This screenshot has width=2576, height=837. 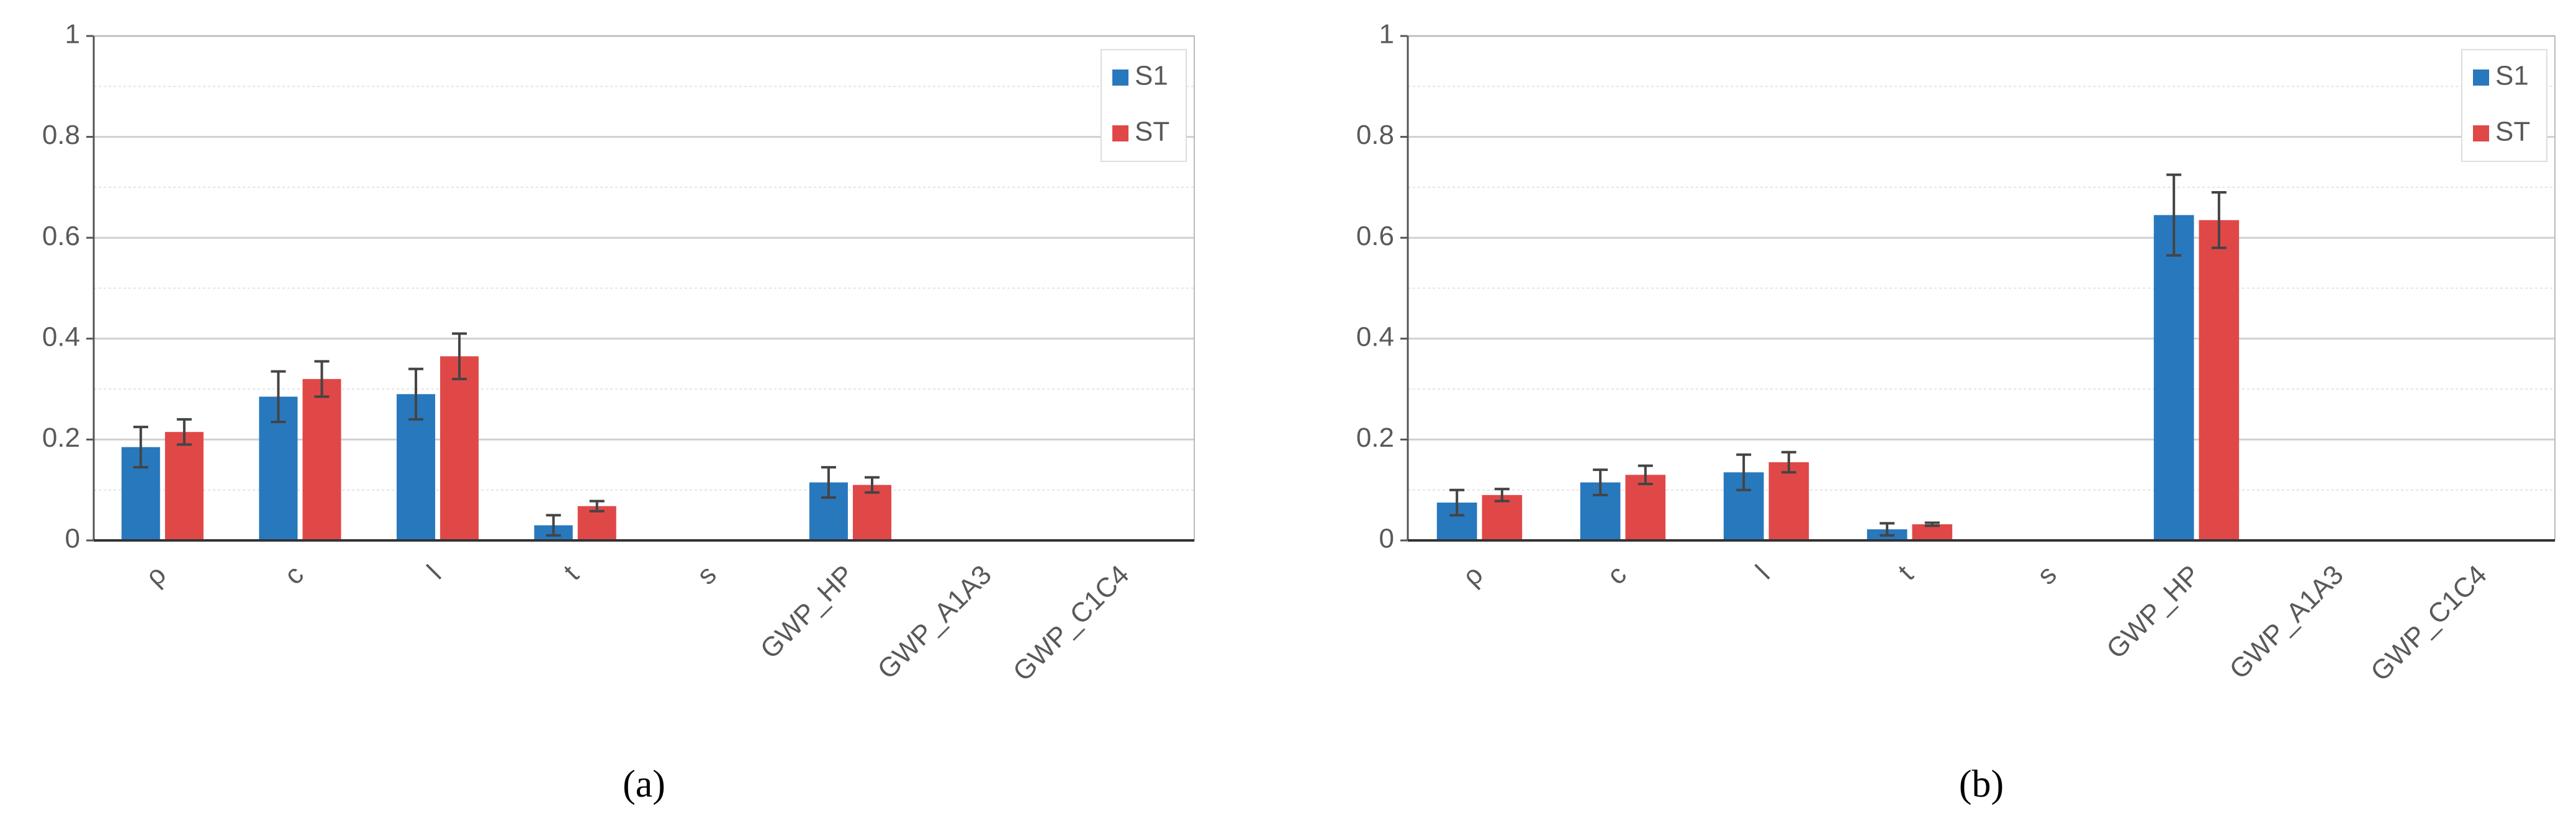 I want to click on panel-label: (b), so click(x=1981, y=784).